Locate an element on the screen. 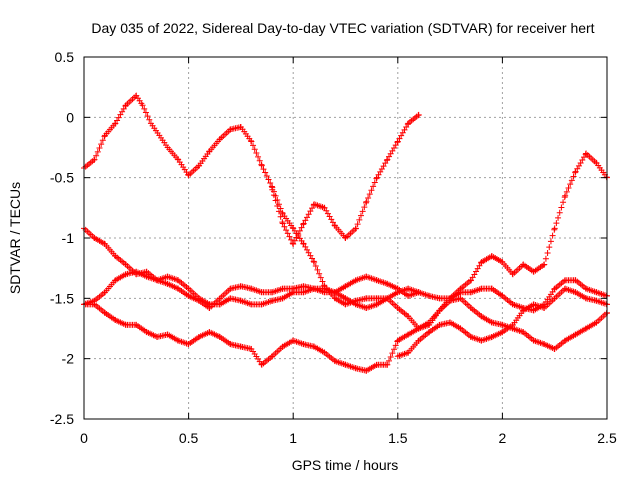 The height and width of the screenshot is (480, 640). x-tick-label: 2 is located at coordinates (503, 438).